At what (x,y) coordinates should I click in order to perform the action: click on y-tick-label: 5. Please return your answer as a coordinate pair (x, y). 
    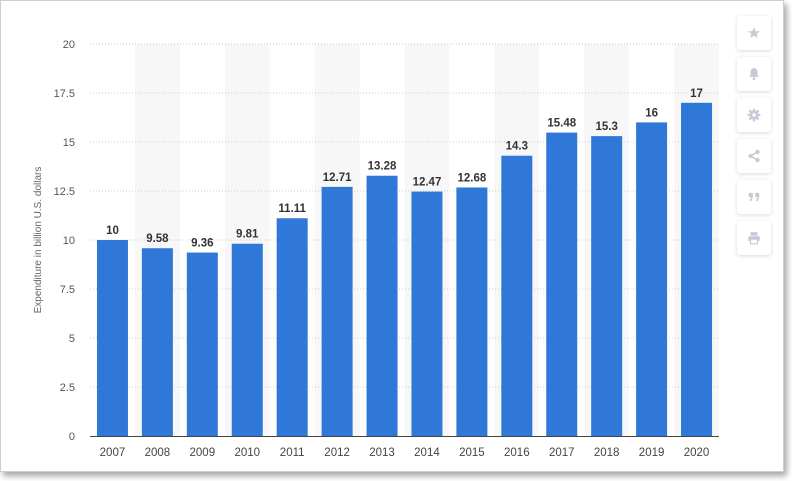
    Looking at the image, I should click on (72, 339).